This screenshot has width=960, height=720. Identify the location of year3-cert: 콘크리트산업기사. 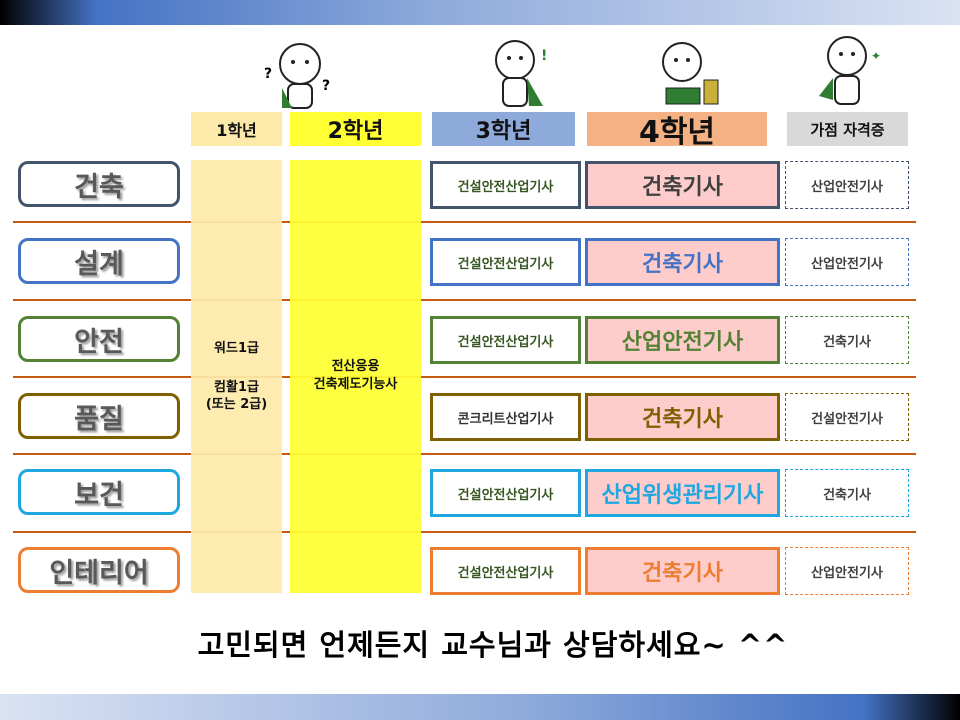
(505, 417).